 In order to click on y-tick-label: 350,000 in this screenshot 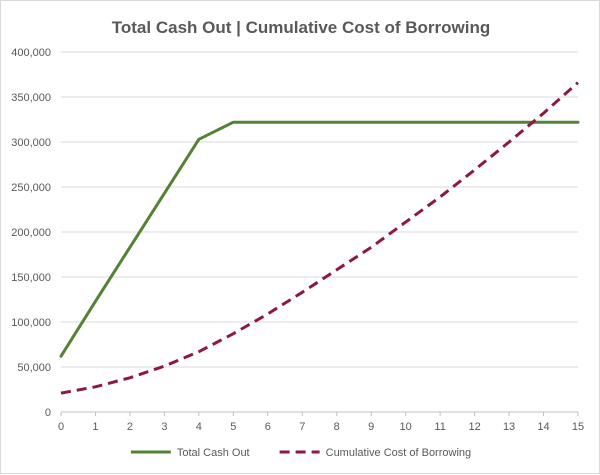, I will do `click(31, 98)`.